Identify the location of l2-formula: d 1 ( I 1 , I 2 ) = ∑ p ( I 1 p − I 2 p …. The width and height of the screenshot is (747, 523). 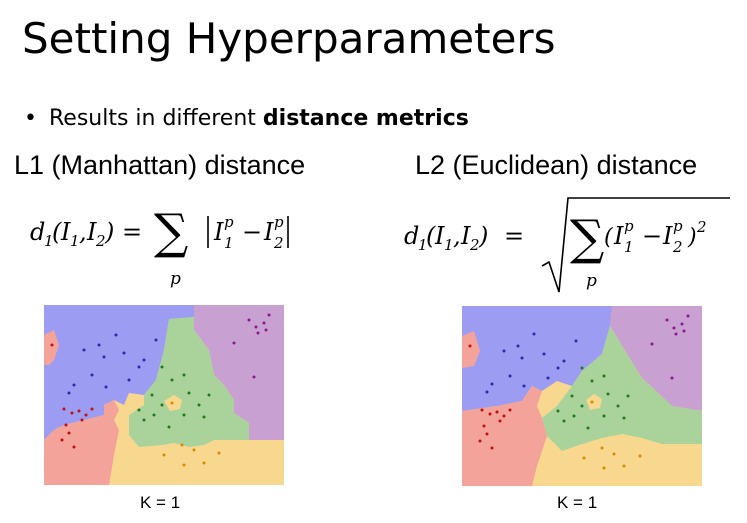
(569, 246).